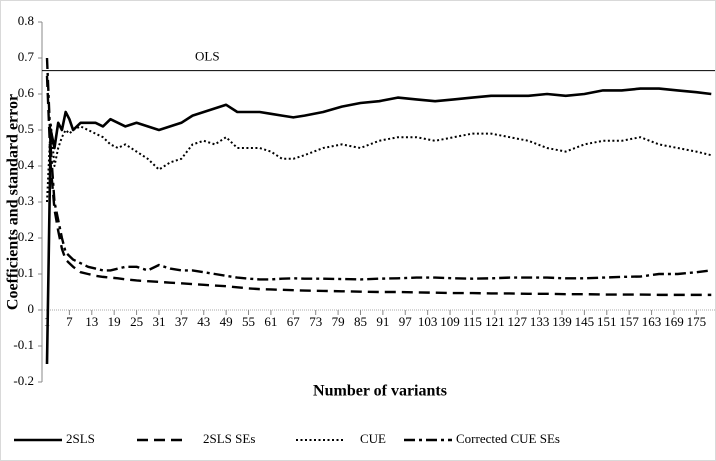  What do you see at coordinates (80, 438) in the screenshot?
I see `legend-label: 2SLS` at bounding box center [80, 438].